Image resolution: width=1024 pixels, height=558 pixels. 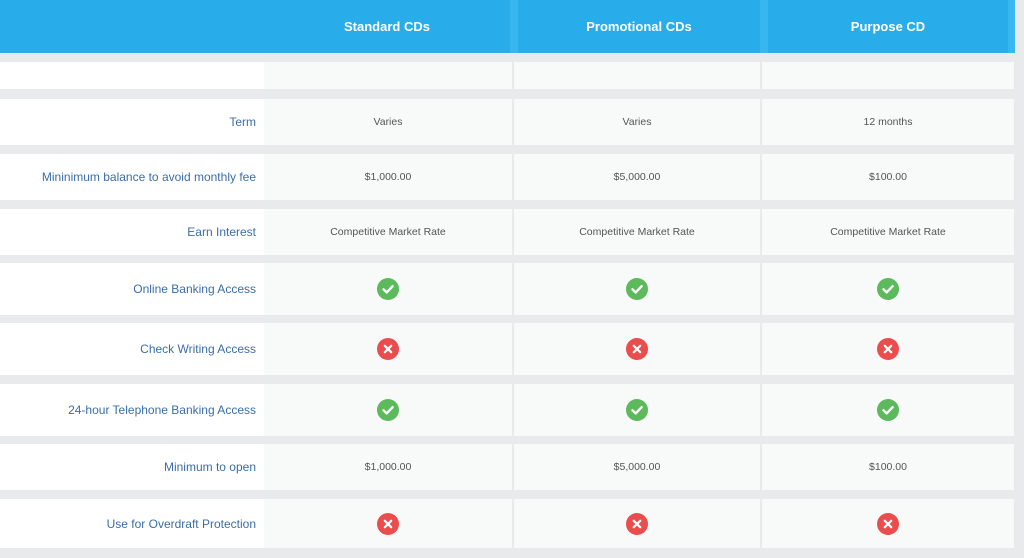 I want to click on table-row: Online Banking Access, so click(x=512, y=289).